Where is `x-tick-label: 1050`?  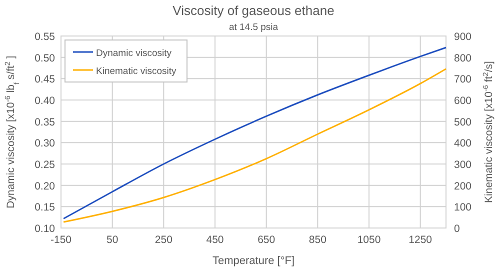
x-tick-label: 1050 is located at coordinates (369, 240).